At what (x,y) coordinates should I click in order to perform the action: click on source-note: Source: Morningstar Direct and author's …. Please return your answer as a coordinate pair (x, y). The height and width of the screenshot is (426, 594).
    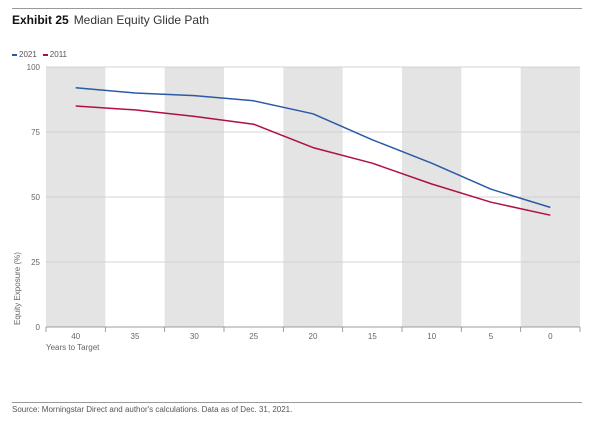
    Looking at the image, I should click on (152, 409).